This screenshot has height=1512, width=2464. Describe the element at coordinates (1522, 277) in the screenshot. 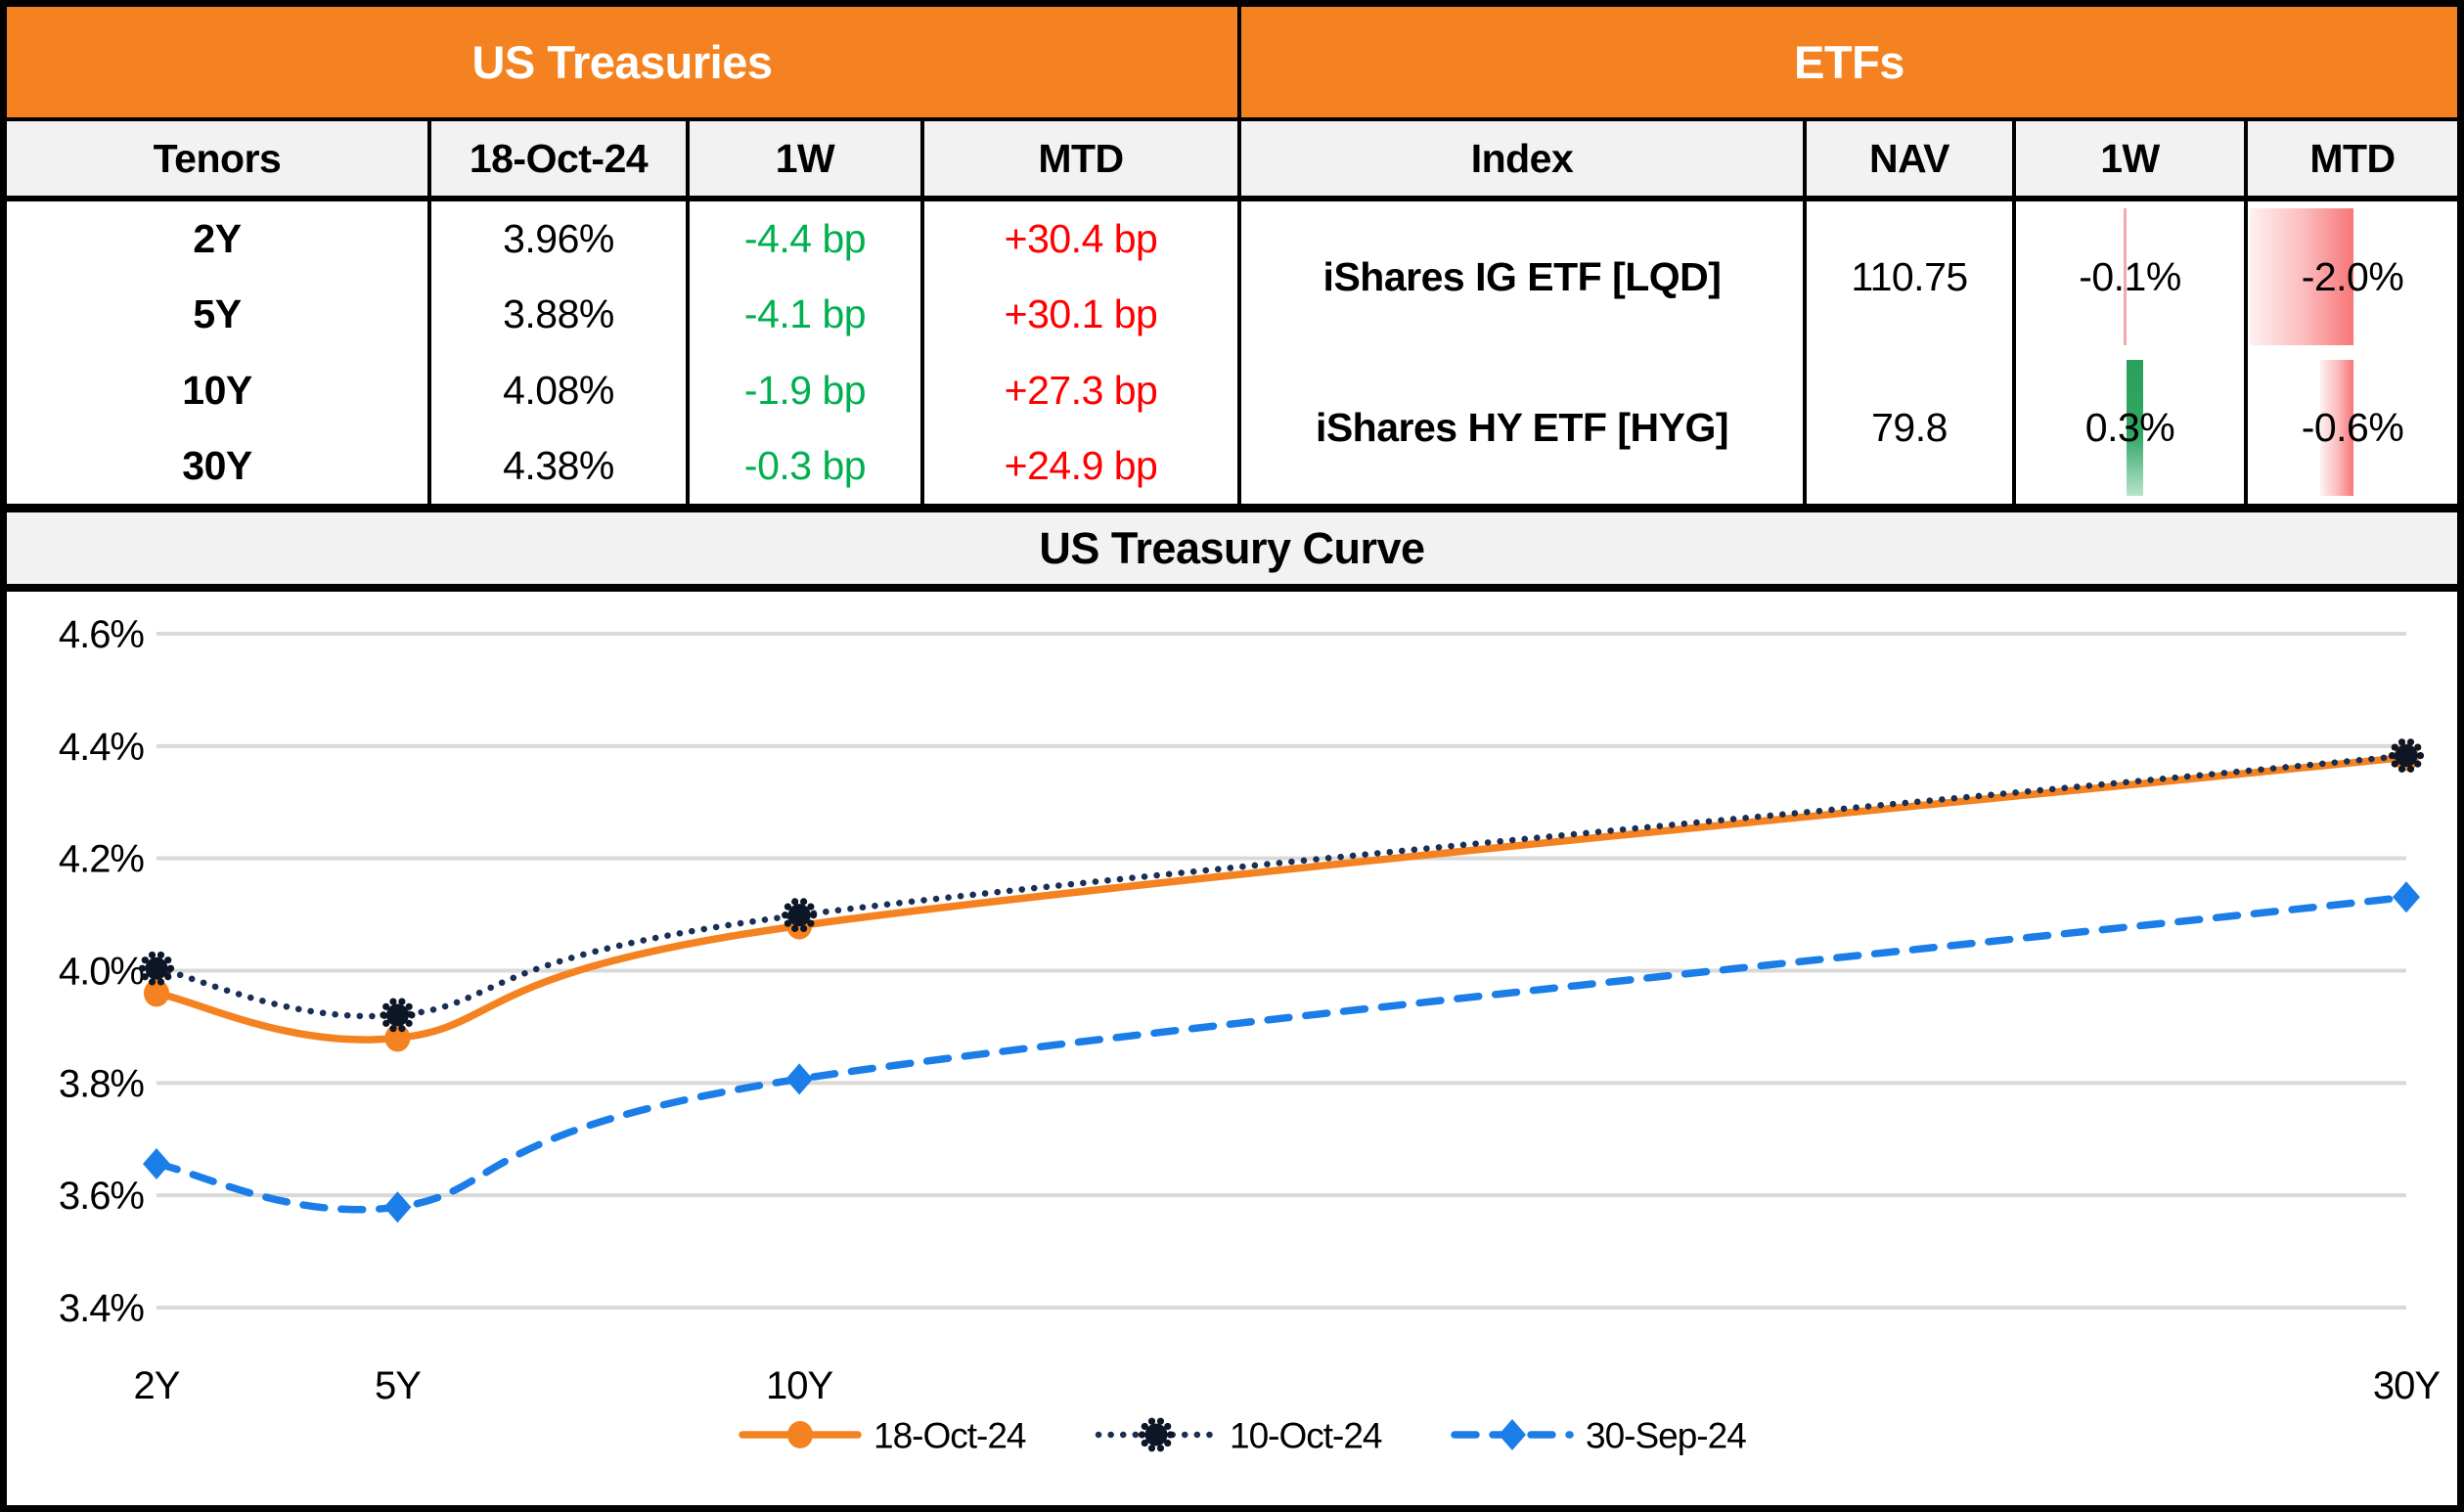

I see `etf-name: iShares IG ETF [LQD]` at that location.